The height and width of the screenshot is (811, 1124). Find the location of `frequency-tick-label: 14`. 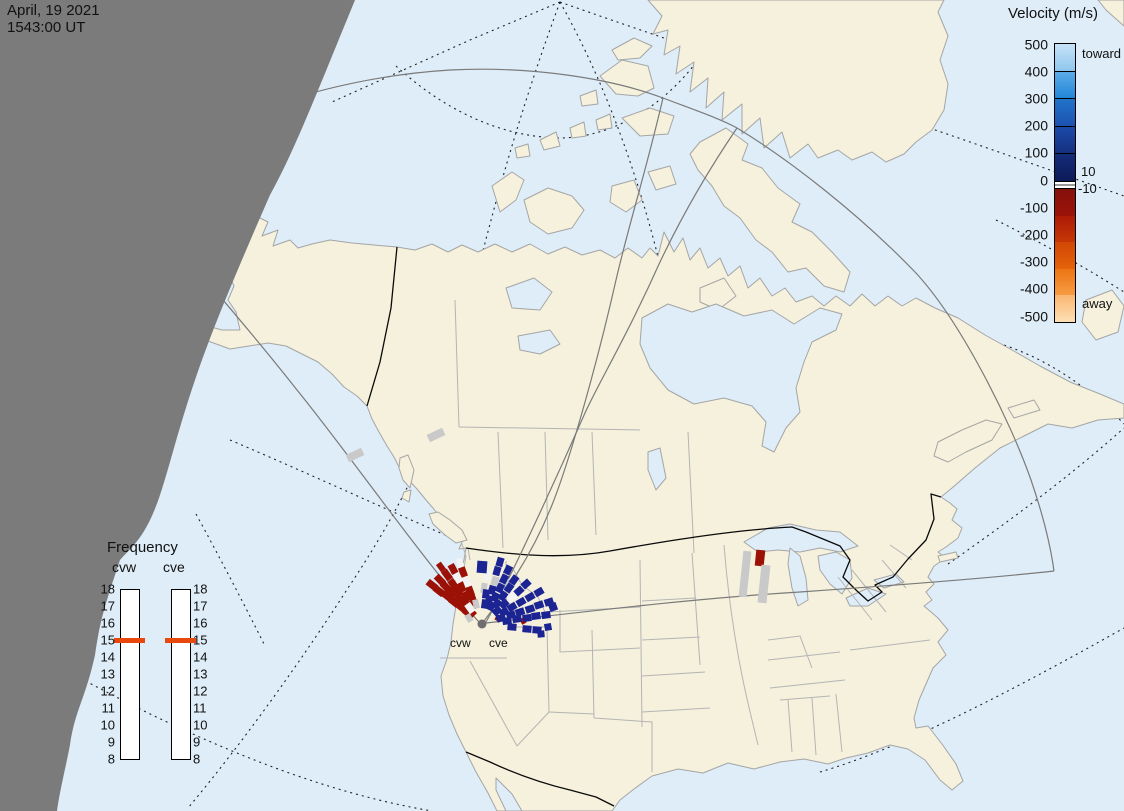

frequency-tick-label: 14 is located at coordinates (200, 657).